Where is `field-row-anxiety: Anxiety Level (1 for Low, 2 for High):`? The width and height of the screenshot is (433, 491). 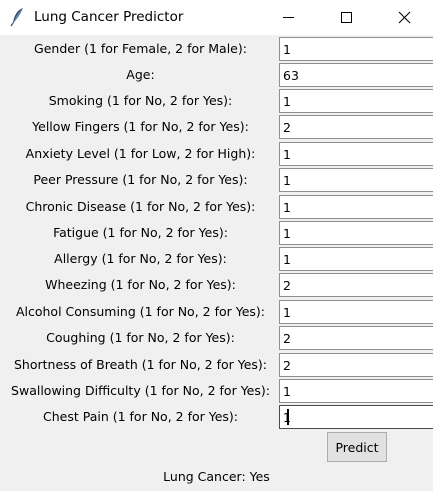
field-row-anxiety: Anxiety Level (1 for Low, 2 for High): is located at coordinates (216, 154).